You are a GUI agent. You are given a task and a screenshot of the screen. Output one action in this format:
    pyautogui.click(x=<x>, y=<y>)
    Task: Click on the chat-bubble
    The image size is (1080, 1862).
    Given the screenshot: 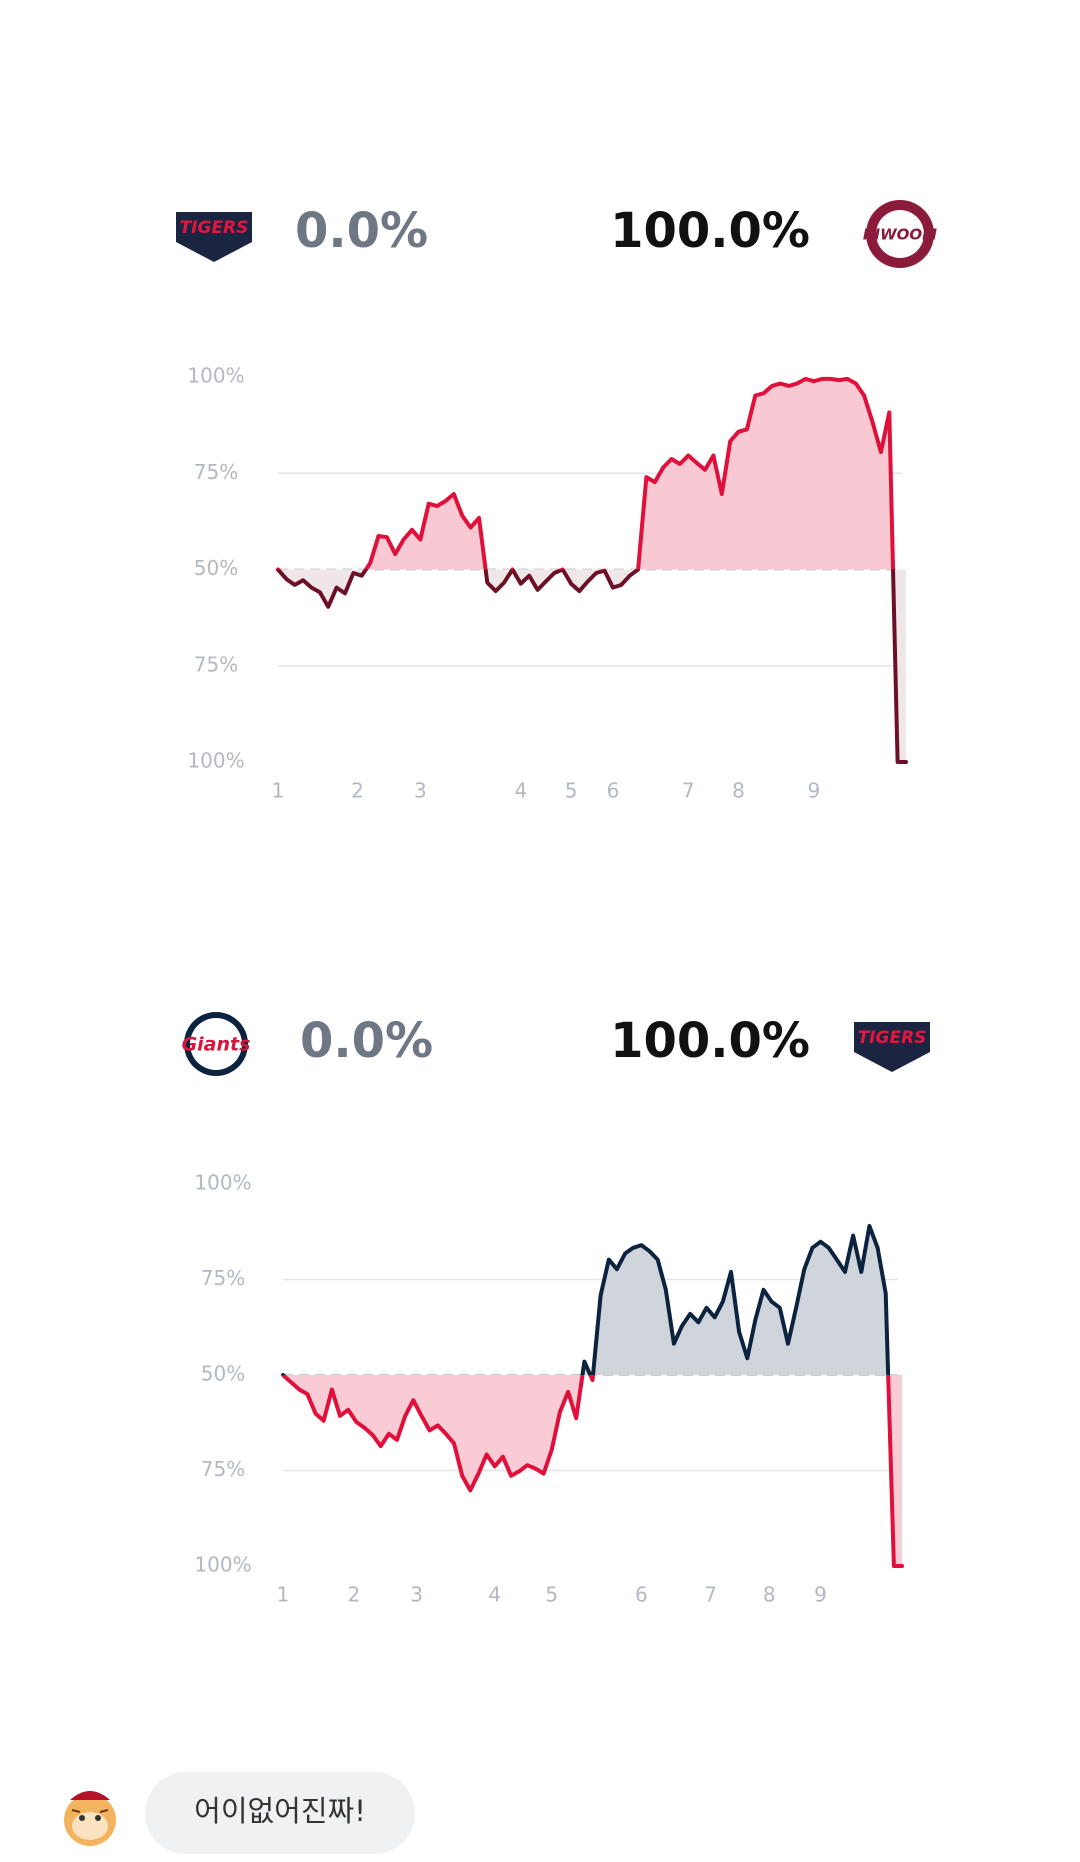 What is the action you would take?
    pyautogui.click(x=280, y=1813)
    